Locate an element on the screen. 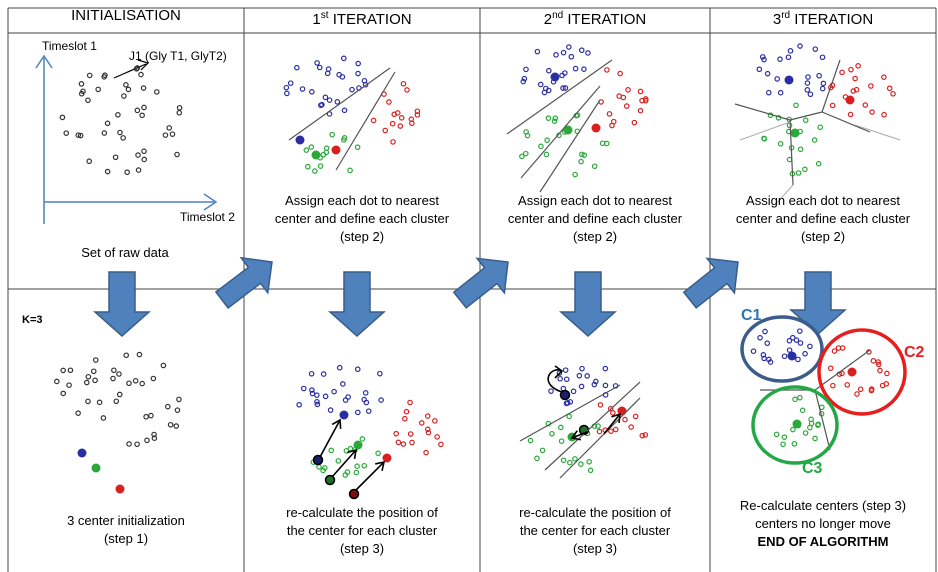  center-stay-loop-head is located at coordinates (559, 372).